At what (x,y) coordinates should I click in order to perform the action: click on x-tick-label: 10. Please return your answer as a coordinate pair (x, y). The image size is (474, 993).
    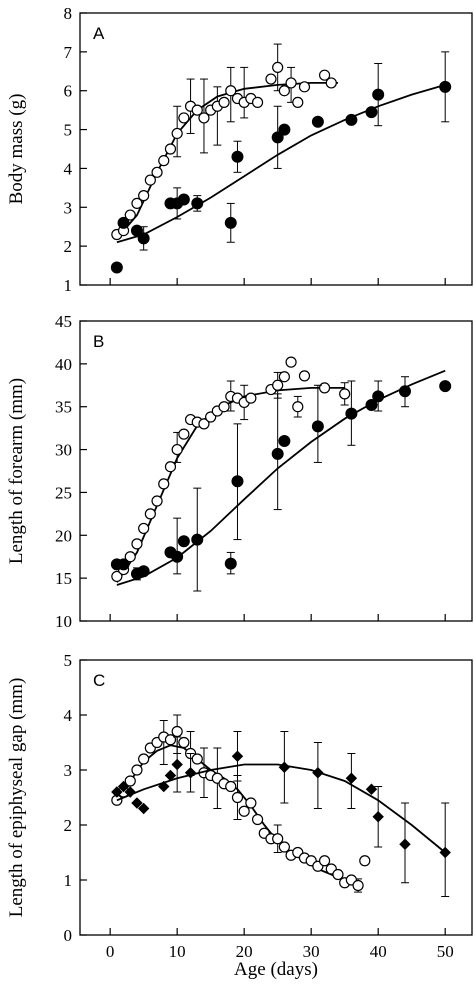
    Looking at the image, I should click on (177, 951).